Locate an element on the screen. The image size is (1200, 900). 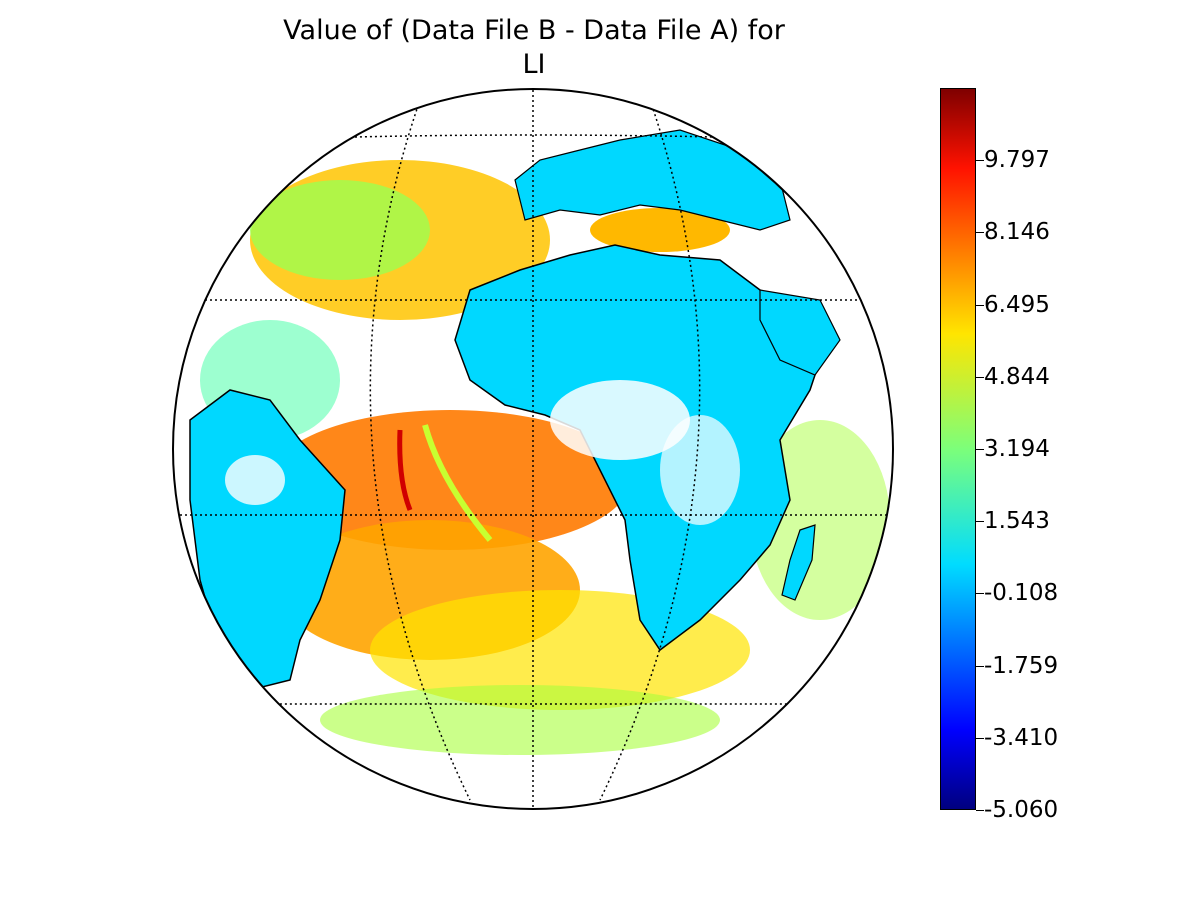
colorbar-tick-label: 3.194 is located at coordinates (1017, 449).